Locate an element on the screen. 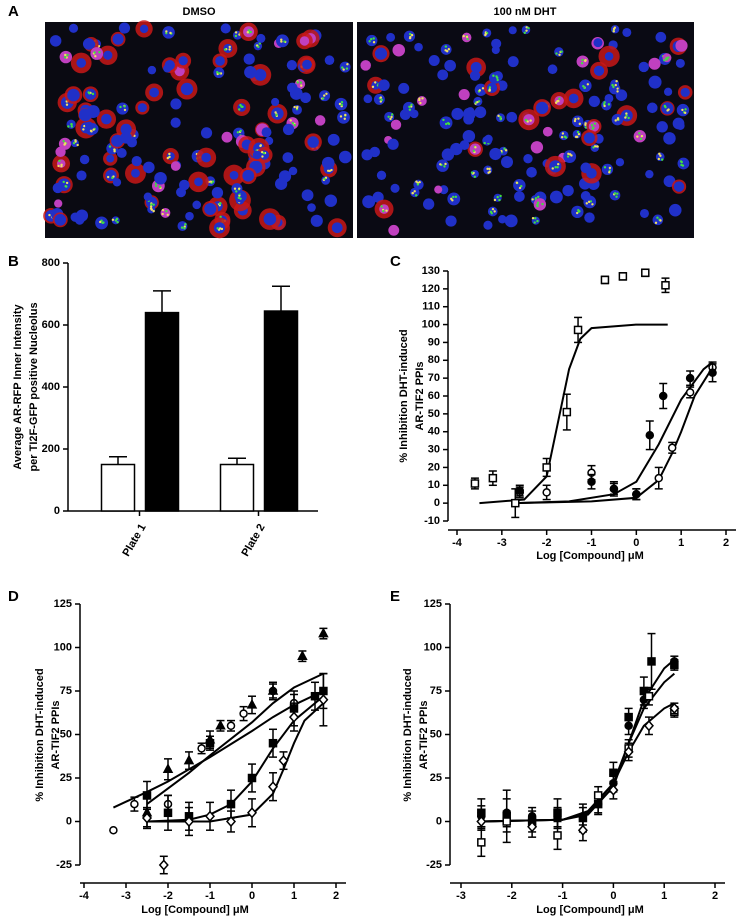 The height and width of the screenshot is (921, 741). x-tick-label: 2 is located at coordinates (726, 543).